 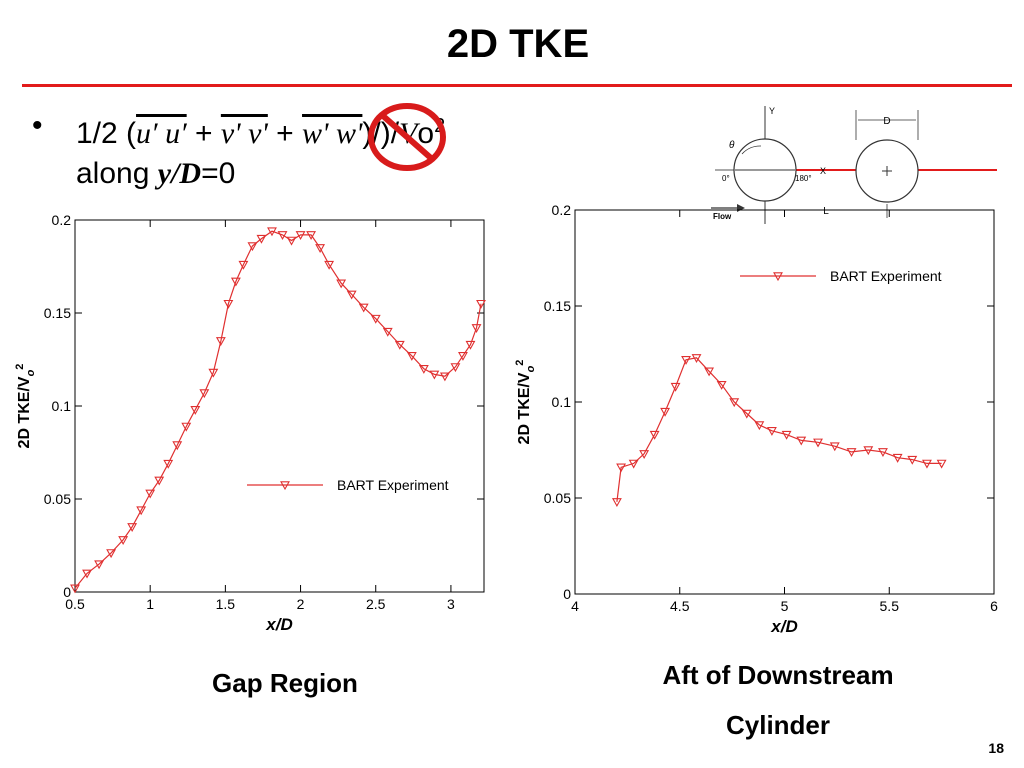 What do you see at coordinates (161, 133) in the screenshot?
I see `formula-term-uu: u′ u′` at bounding box center [161, 133].